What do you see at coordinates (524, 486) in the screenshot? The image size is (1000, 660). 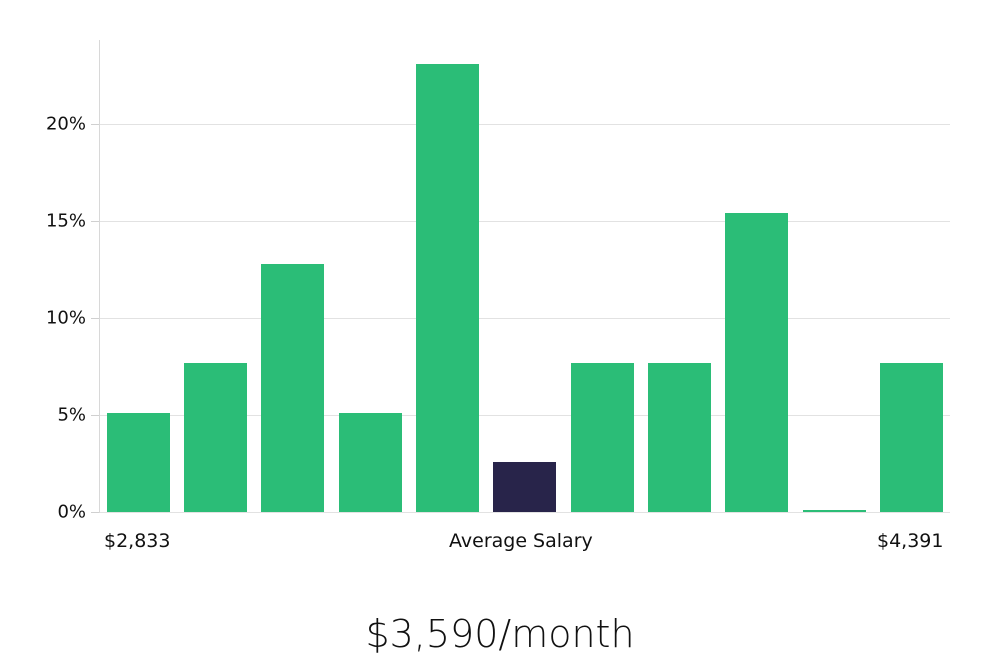 I see `highlighted-salary-bar` at bounding box center [524, 486].